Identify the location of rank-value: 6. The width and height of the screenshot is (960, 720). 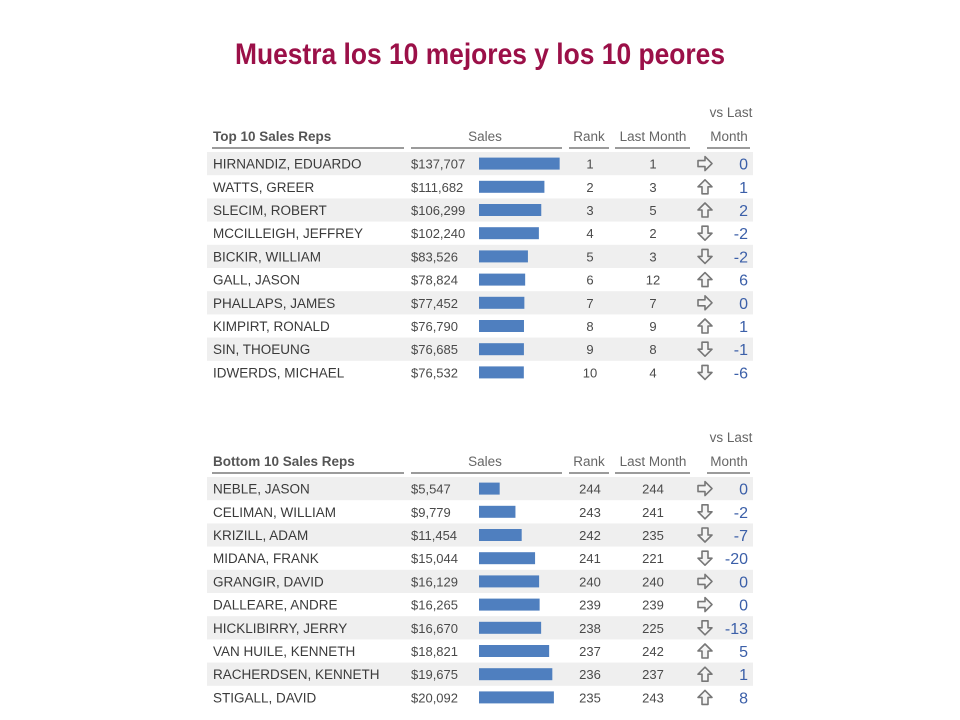
(589, 280).